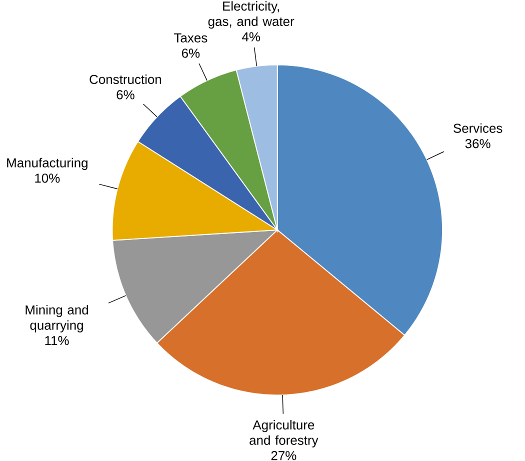 This screenshot has height=461, width=525. Describe the element at coordinates (478, 128) in the screenshot. I see `slice-label: Services` at that location.